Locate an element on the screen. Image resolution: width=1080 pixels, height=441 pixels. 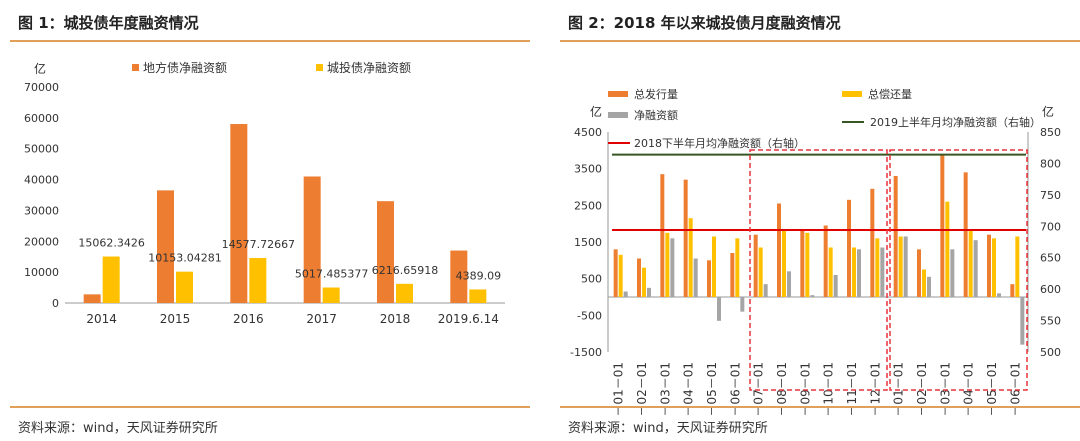
data-label: 6216.65918 is located at coordinates (405, 270).